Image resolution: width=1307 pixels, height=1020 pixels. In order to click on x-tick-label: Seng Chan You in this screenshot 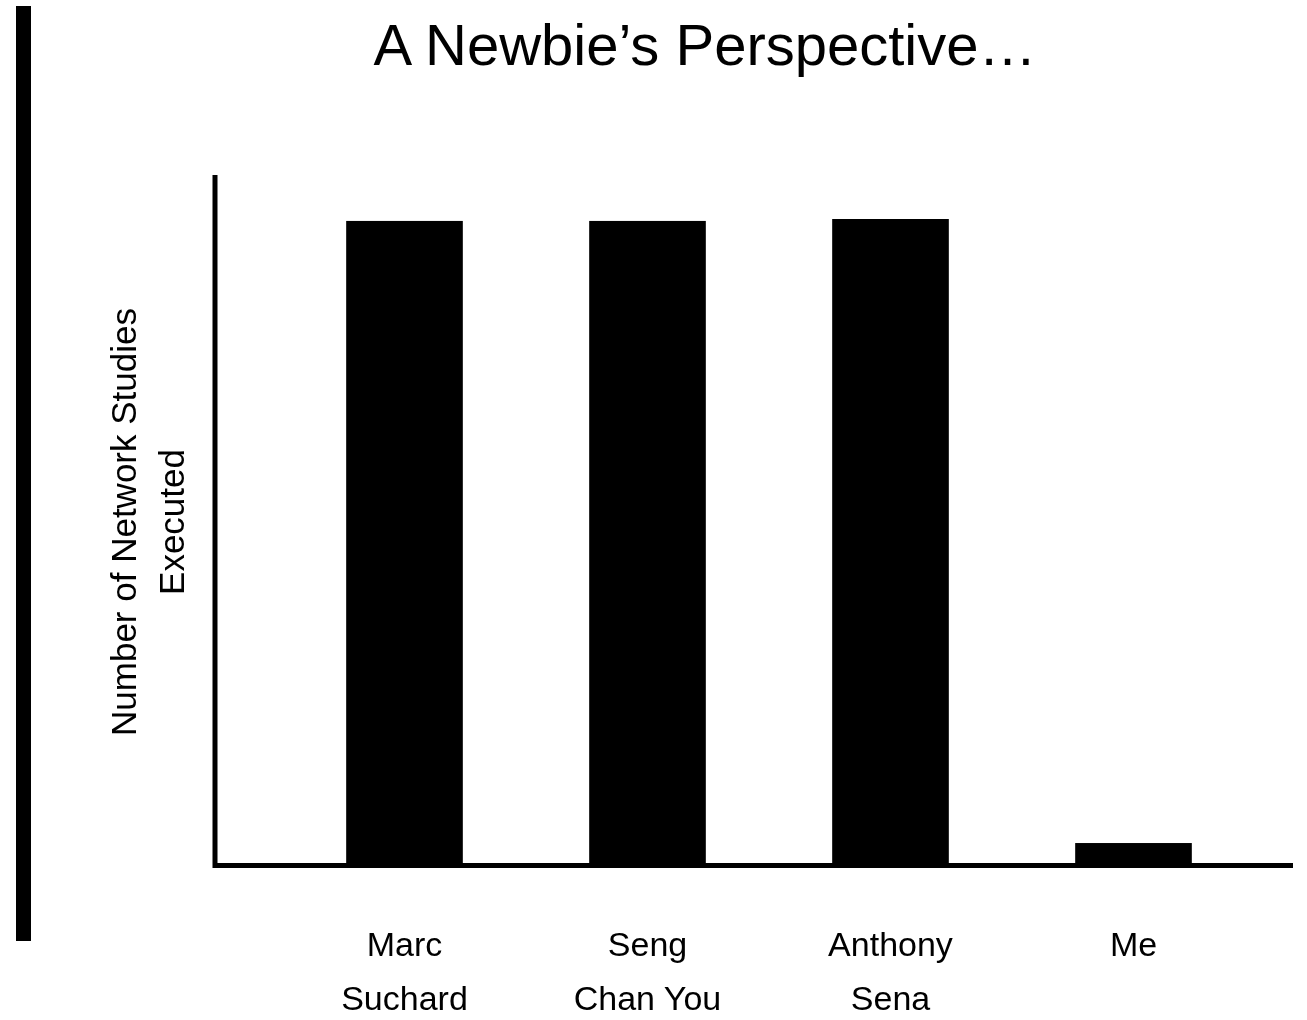, I will do `click(647, 970)`.